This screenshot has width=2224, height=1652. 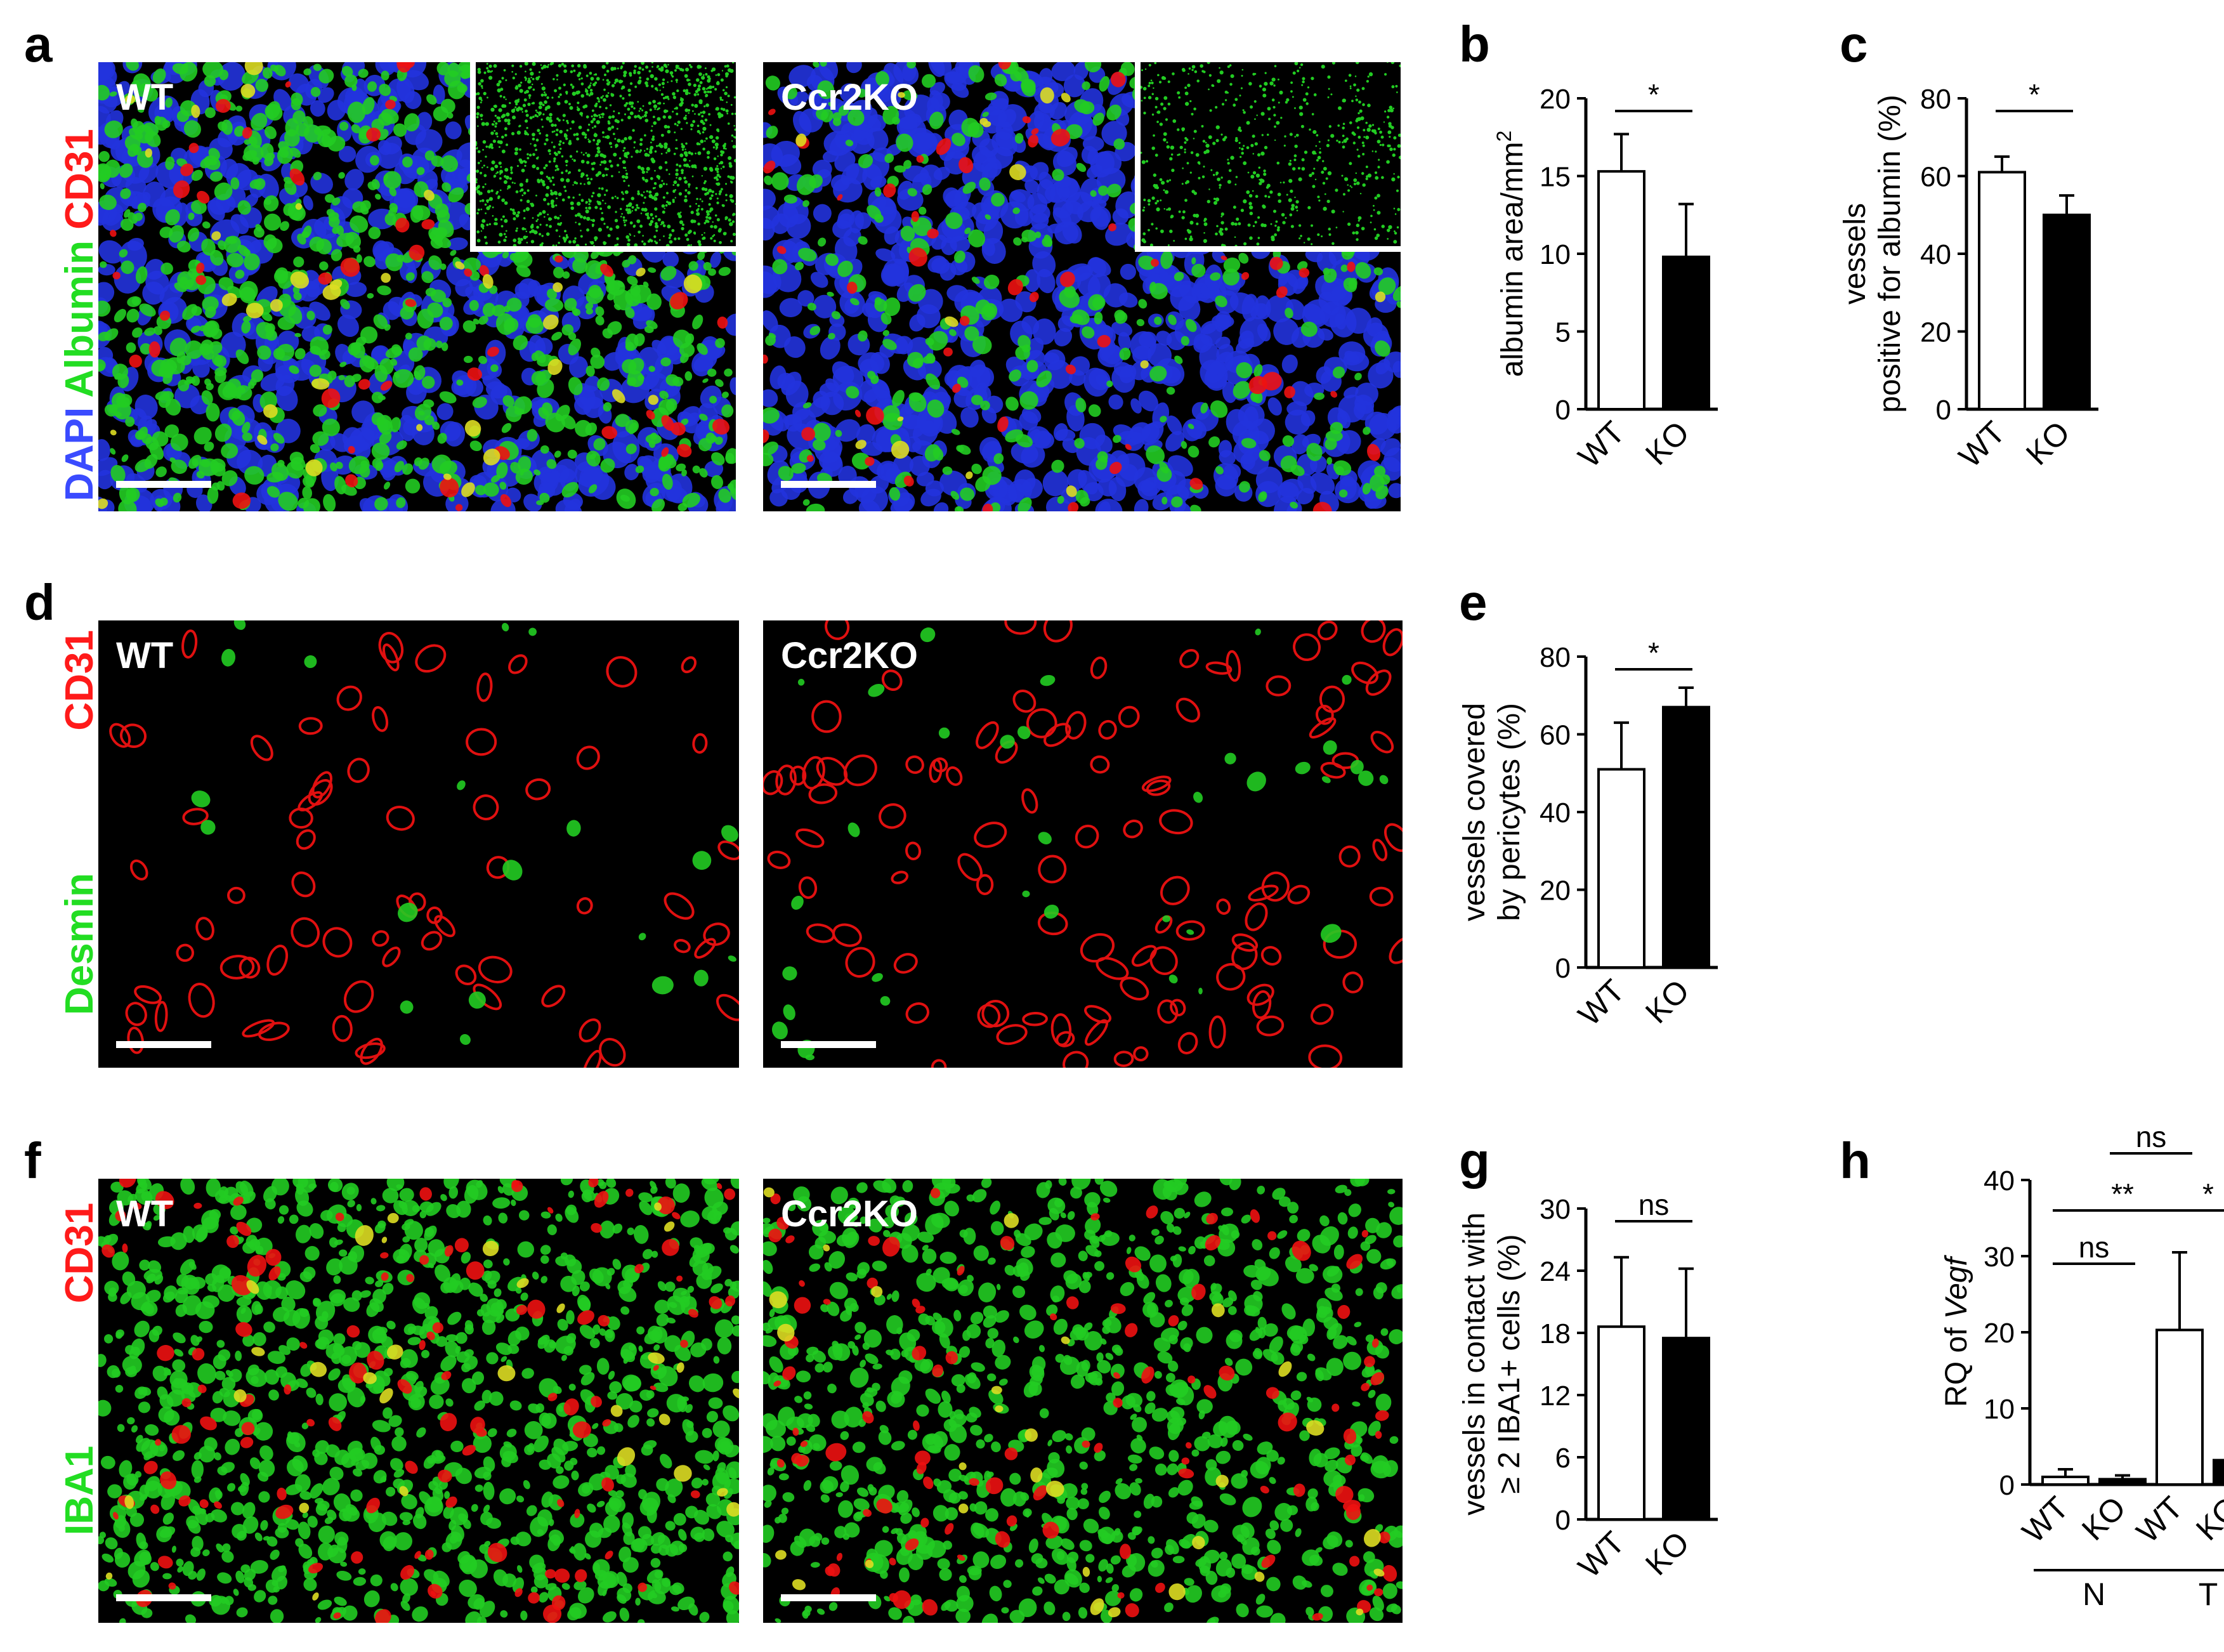 What do you see at coordinates (1509, 812) in the screenshot?
I see `y-axis-label: by pericytes (%)` at bounding box center [1509, 812].